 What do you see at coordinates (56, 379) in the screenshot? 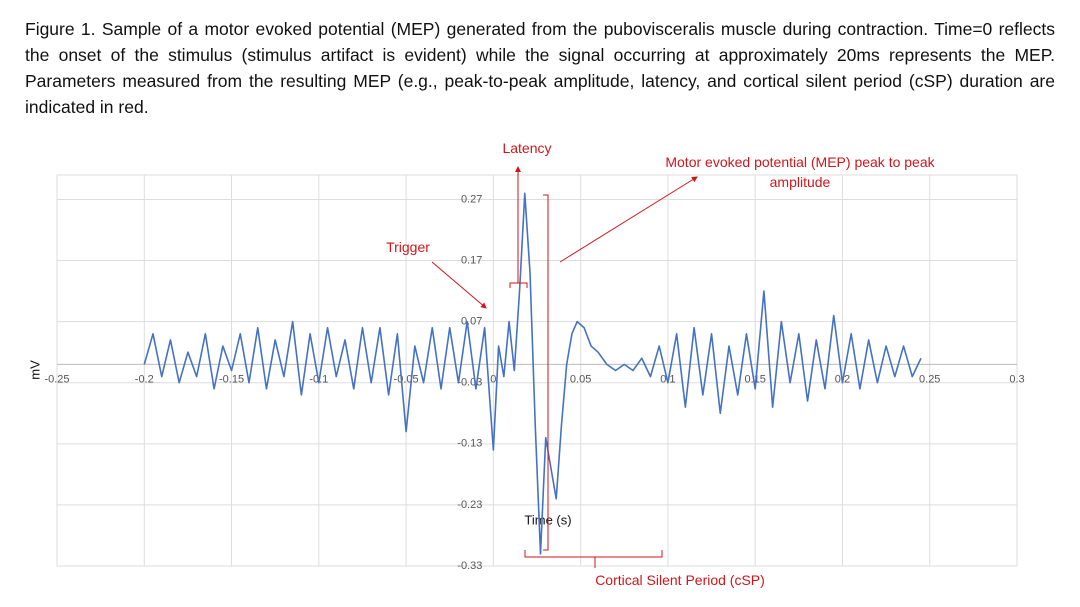
I see `x-tick-label: -0.25` at bounding box center [56, 379].